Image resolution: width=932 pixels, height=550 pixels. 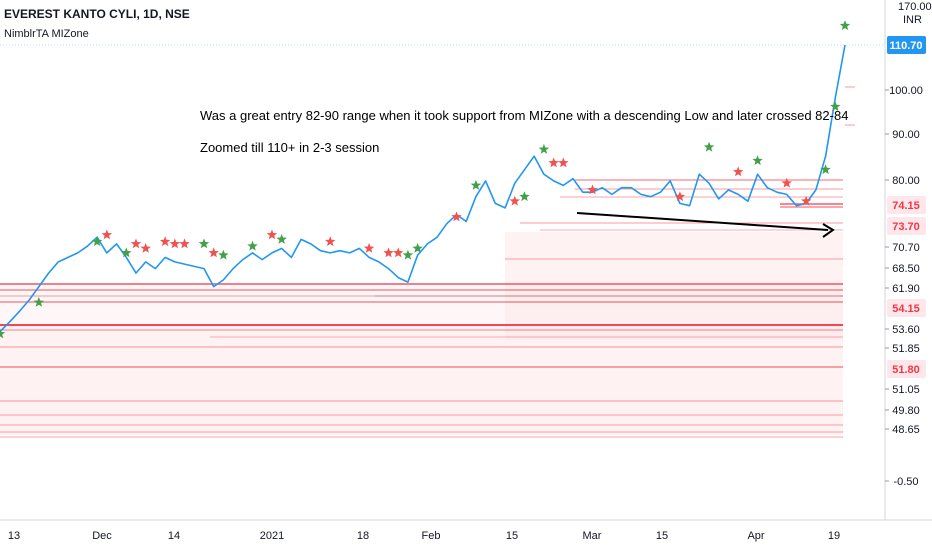 What do you see at coordinates (906, 289) in the screenshot?
I see `y-tick-label: 61.90` at bounding box center [906, 289].